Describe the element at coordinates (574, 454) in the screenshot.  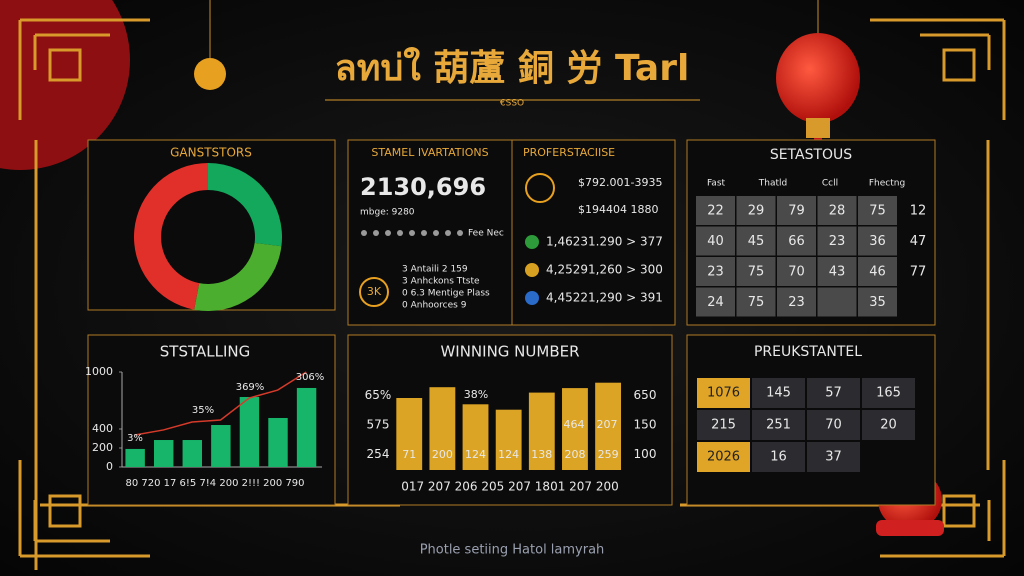
I see `label: 208` at that location.